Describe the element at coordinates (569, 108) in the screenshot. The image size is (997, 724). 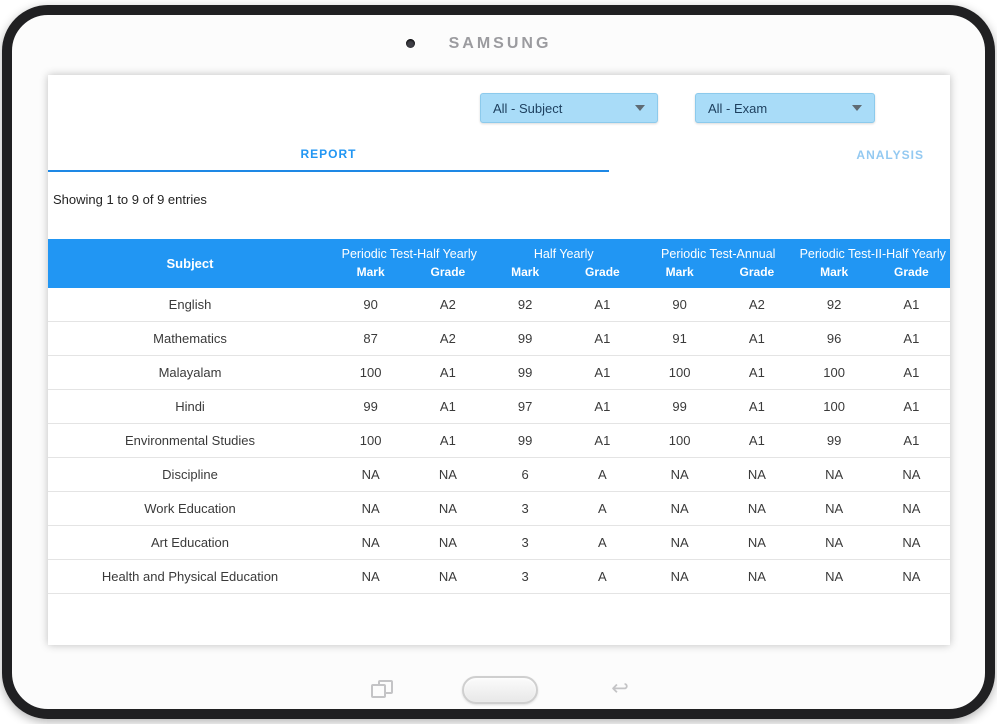
I see `subject-filter-dropdown: All - Subject` at that location.